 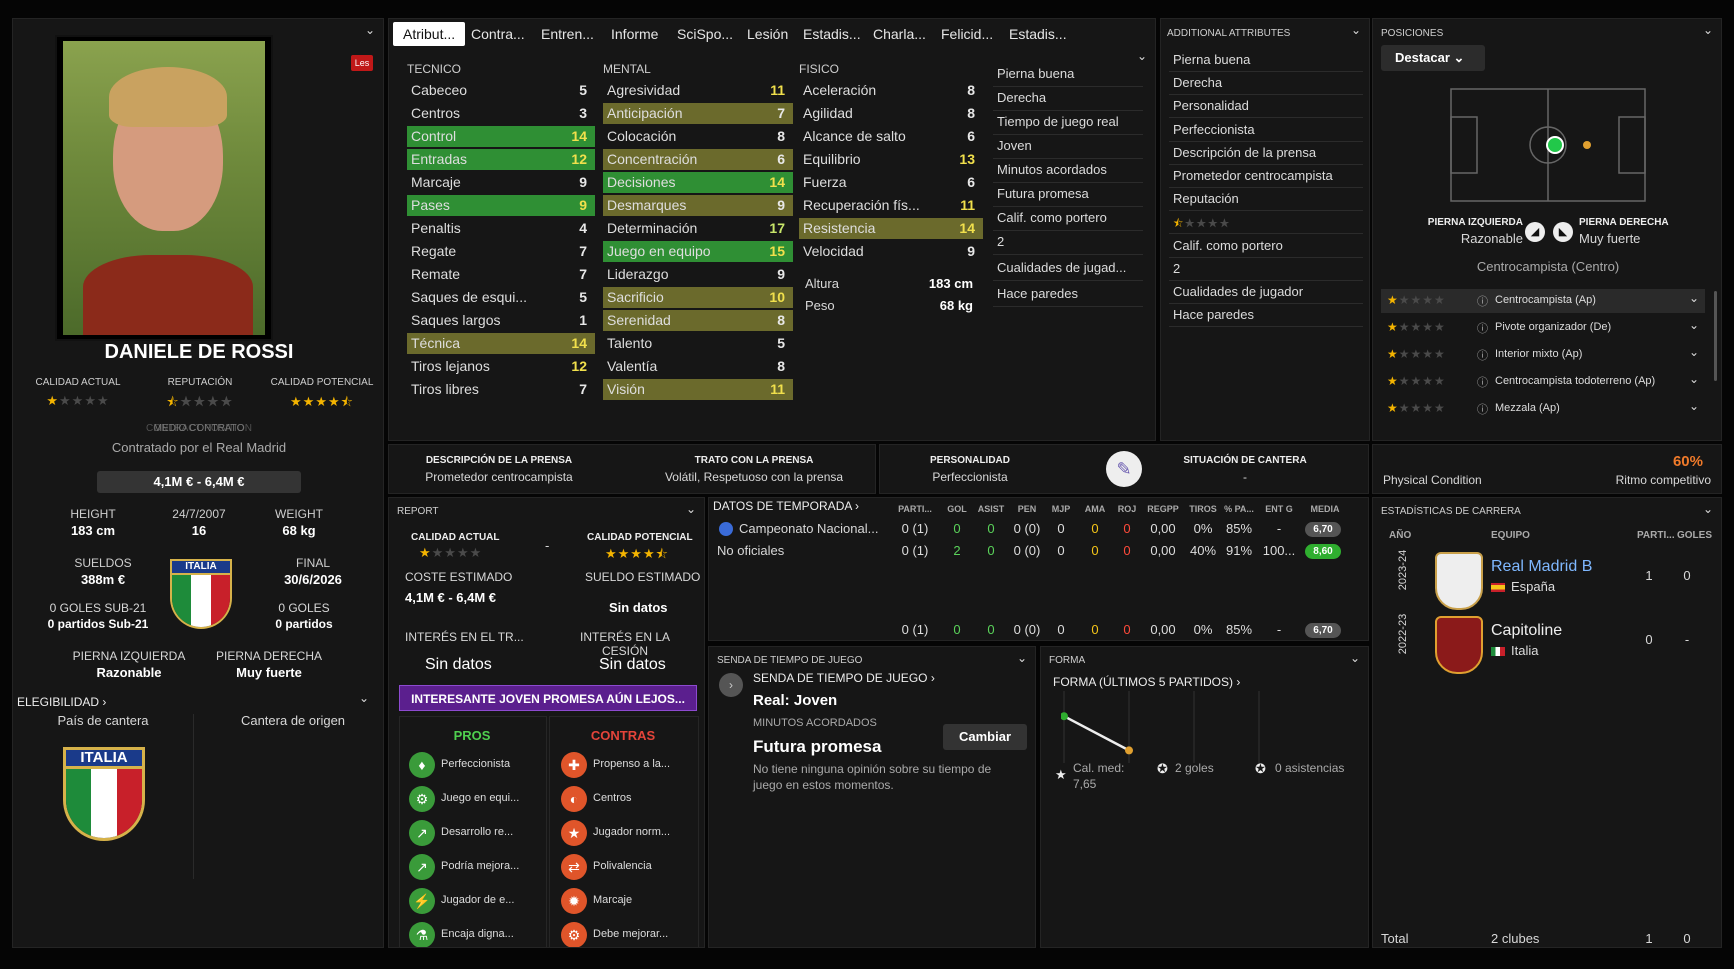 I want to click on tecnico-title: TECNICO, so click(x=434, y=69).